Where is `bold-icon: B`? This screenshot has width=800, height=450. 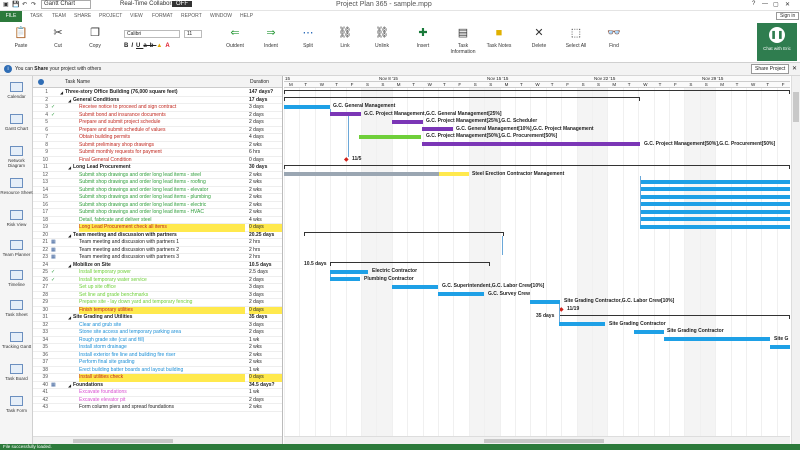
bold-icon: B is located at coordinates (128, 46).